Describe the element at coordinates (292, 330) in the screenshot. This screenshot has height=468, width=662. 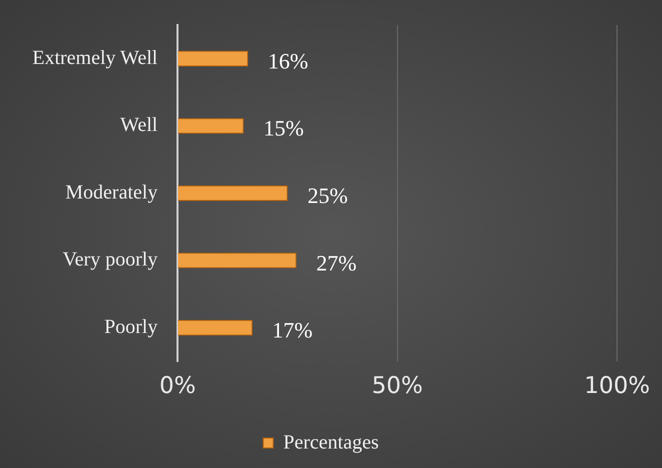
I see `text: 17%` at that location.